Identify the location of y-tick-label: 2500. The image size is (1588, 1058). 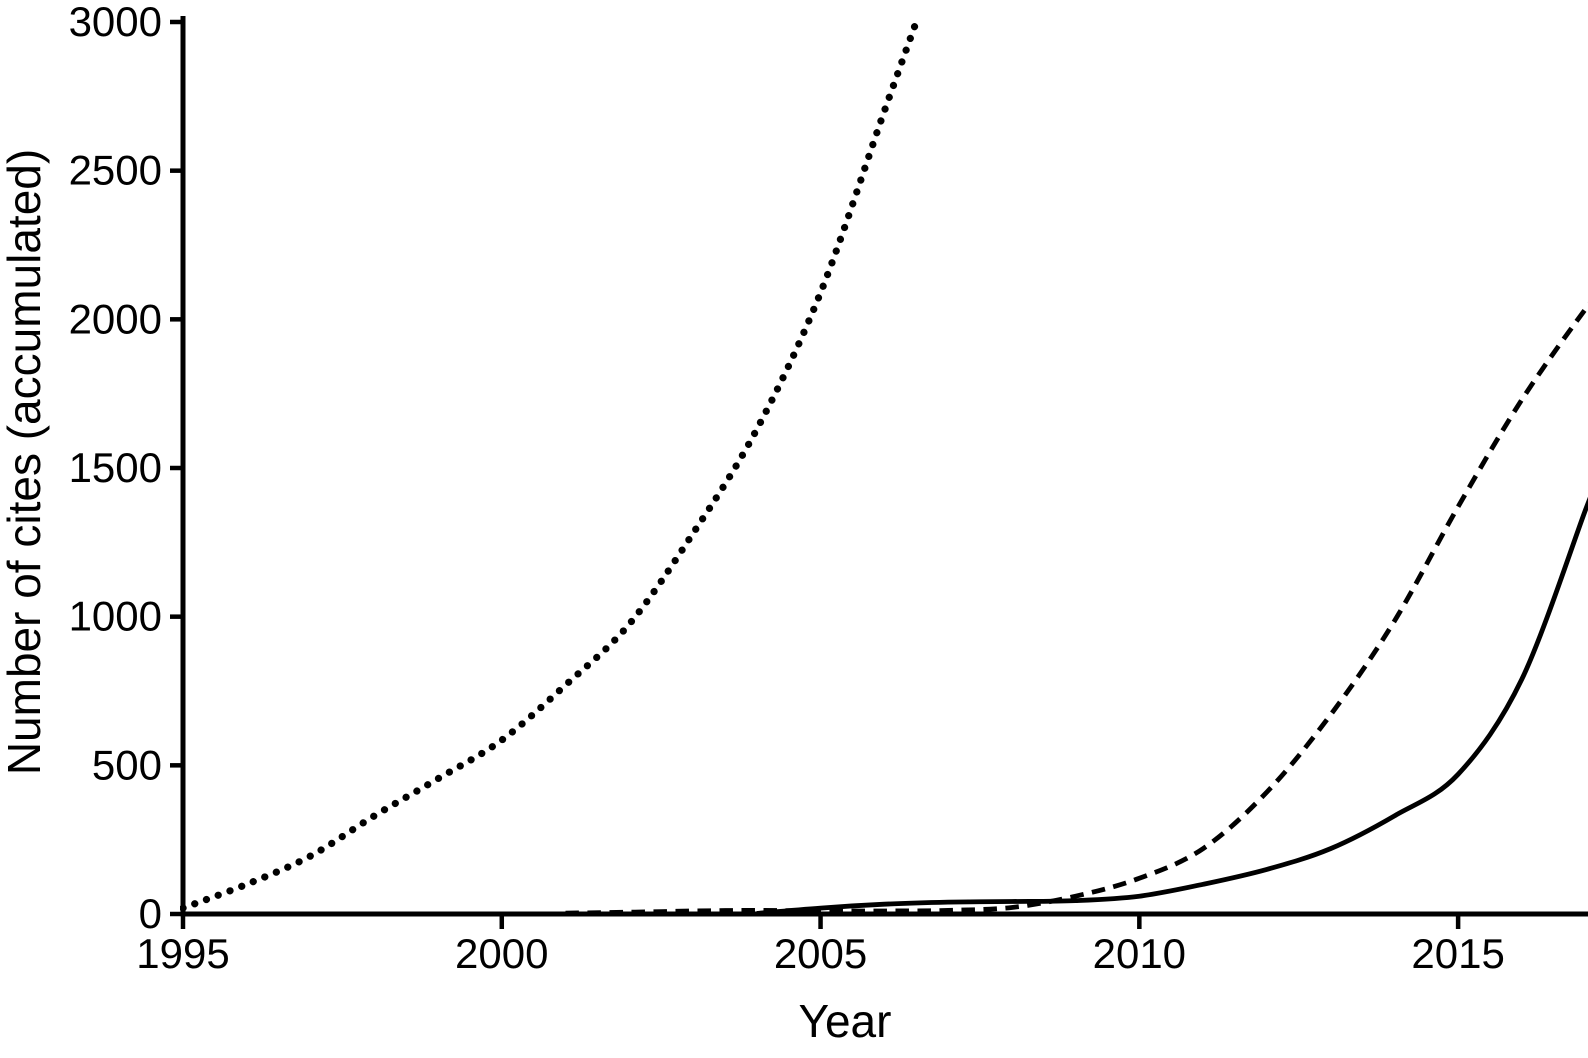
(115, 170).